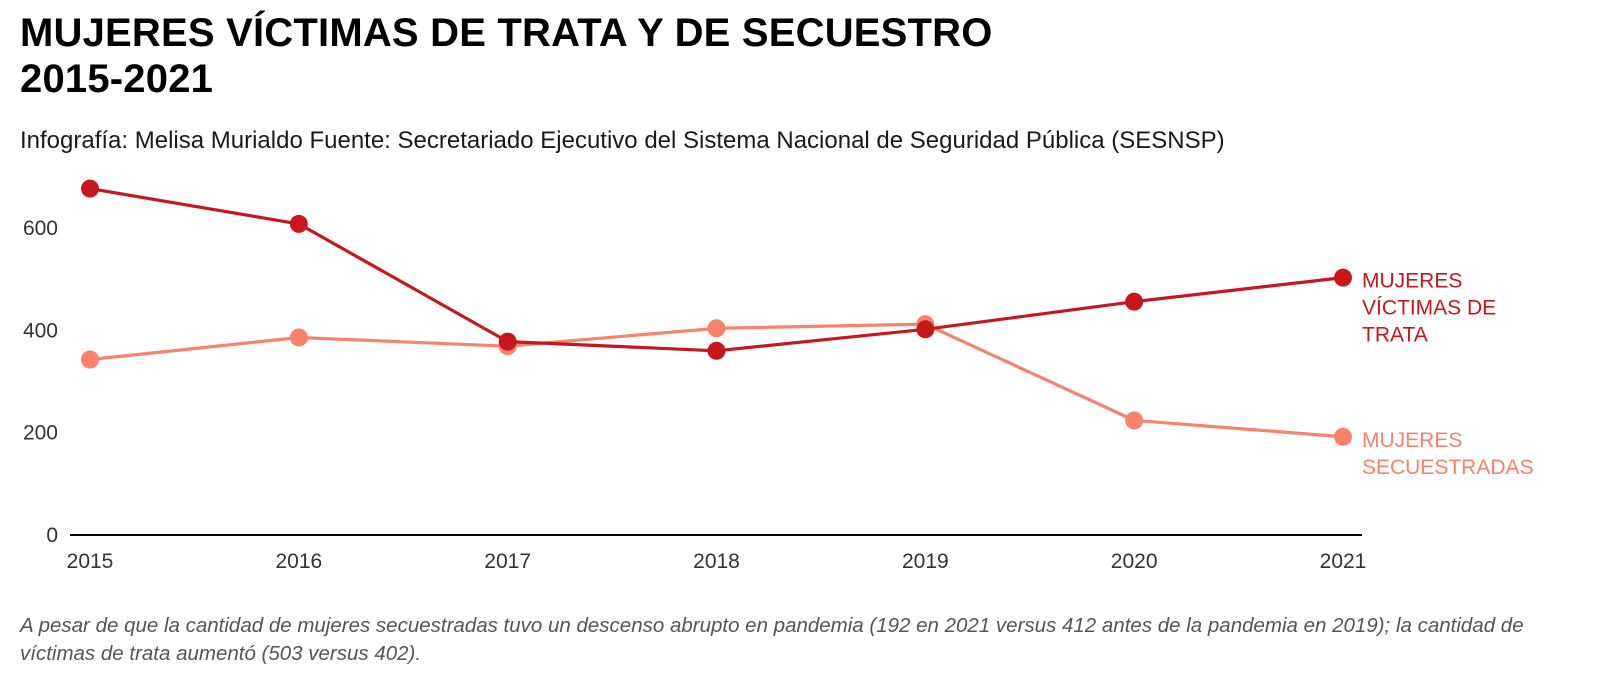  What do you see at coordinates (40, 330) in the screenshot?
I see `y-tick-label: 400` at bounding box center [40, 330].